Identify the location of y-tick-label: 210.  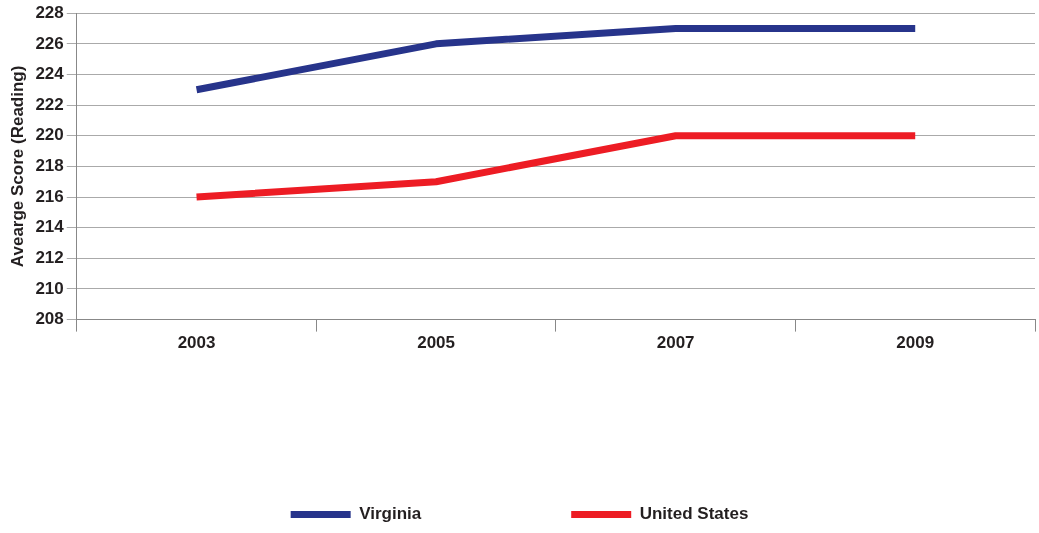
(49, 288).